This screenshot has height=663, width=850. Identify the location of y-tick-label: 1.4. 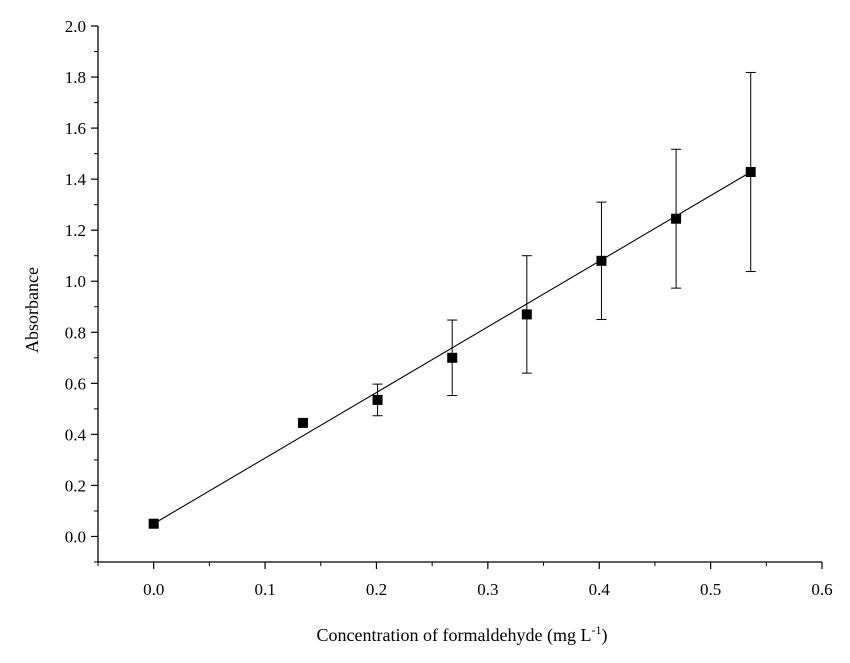
(76, 179).